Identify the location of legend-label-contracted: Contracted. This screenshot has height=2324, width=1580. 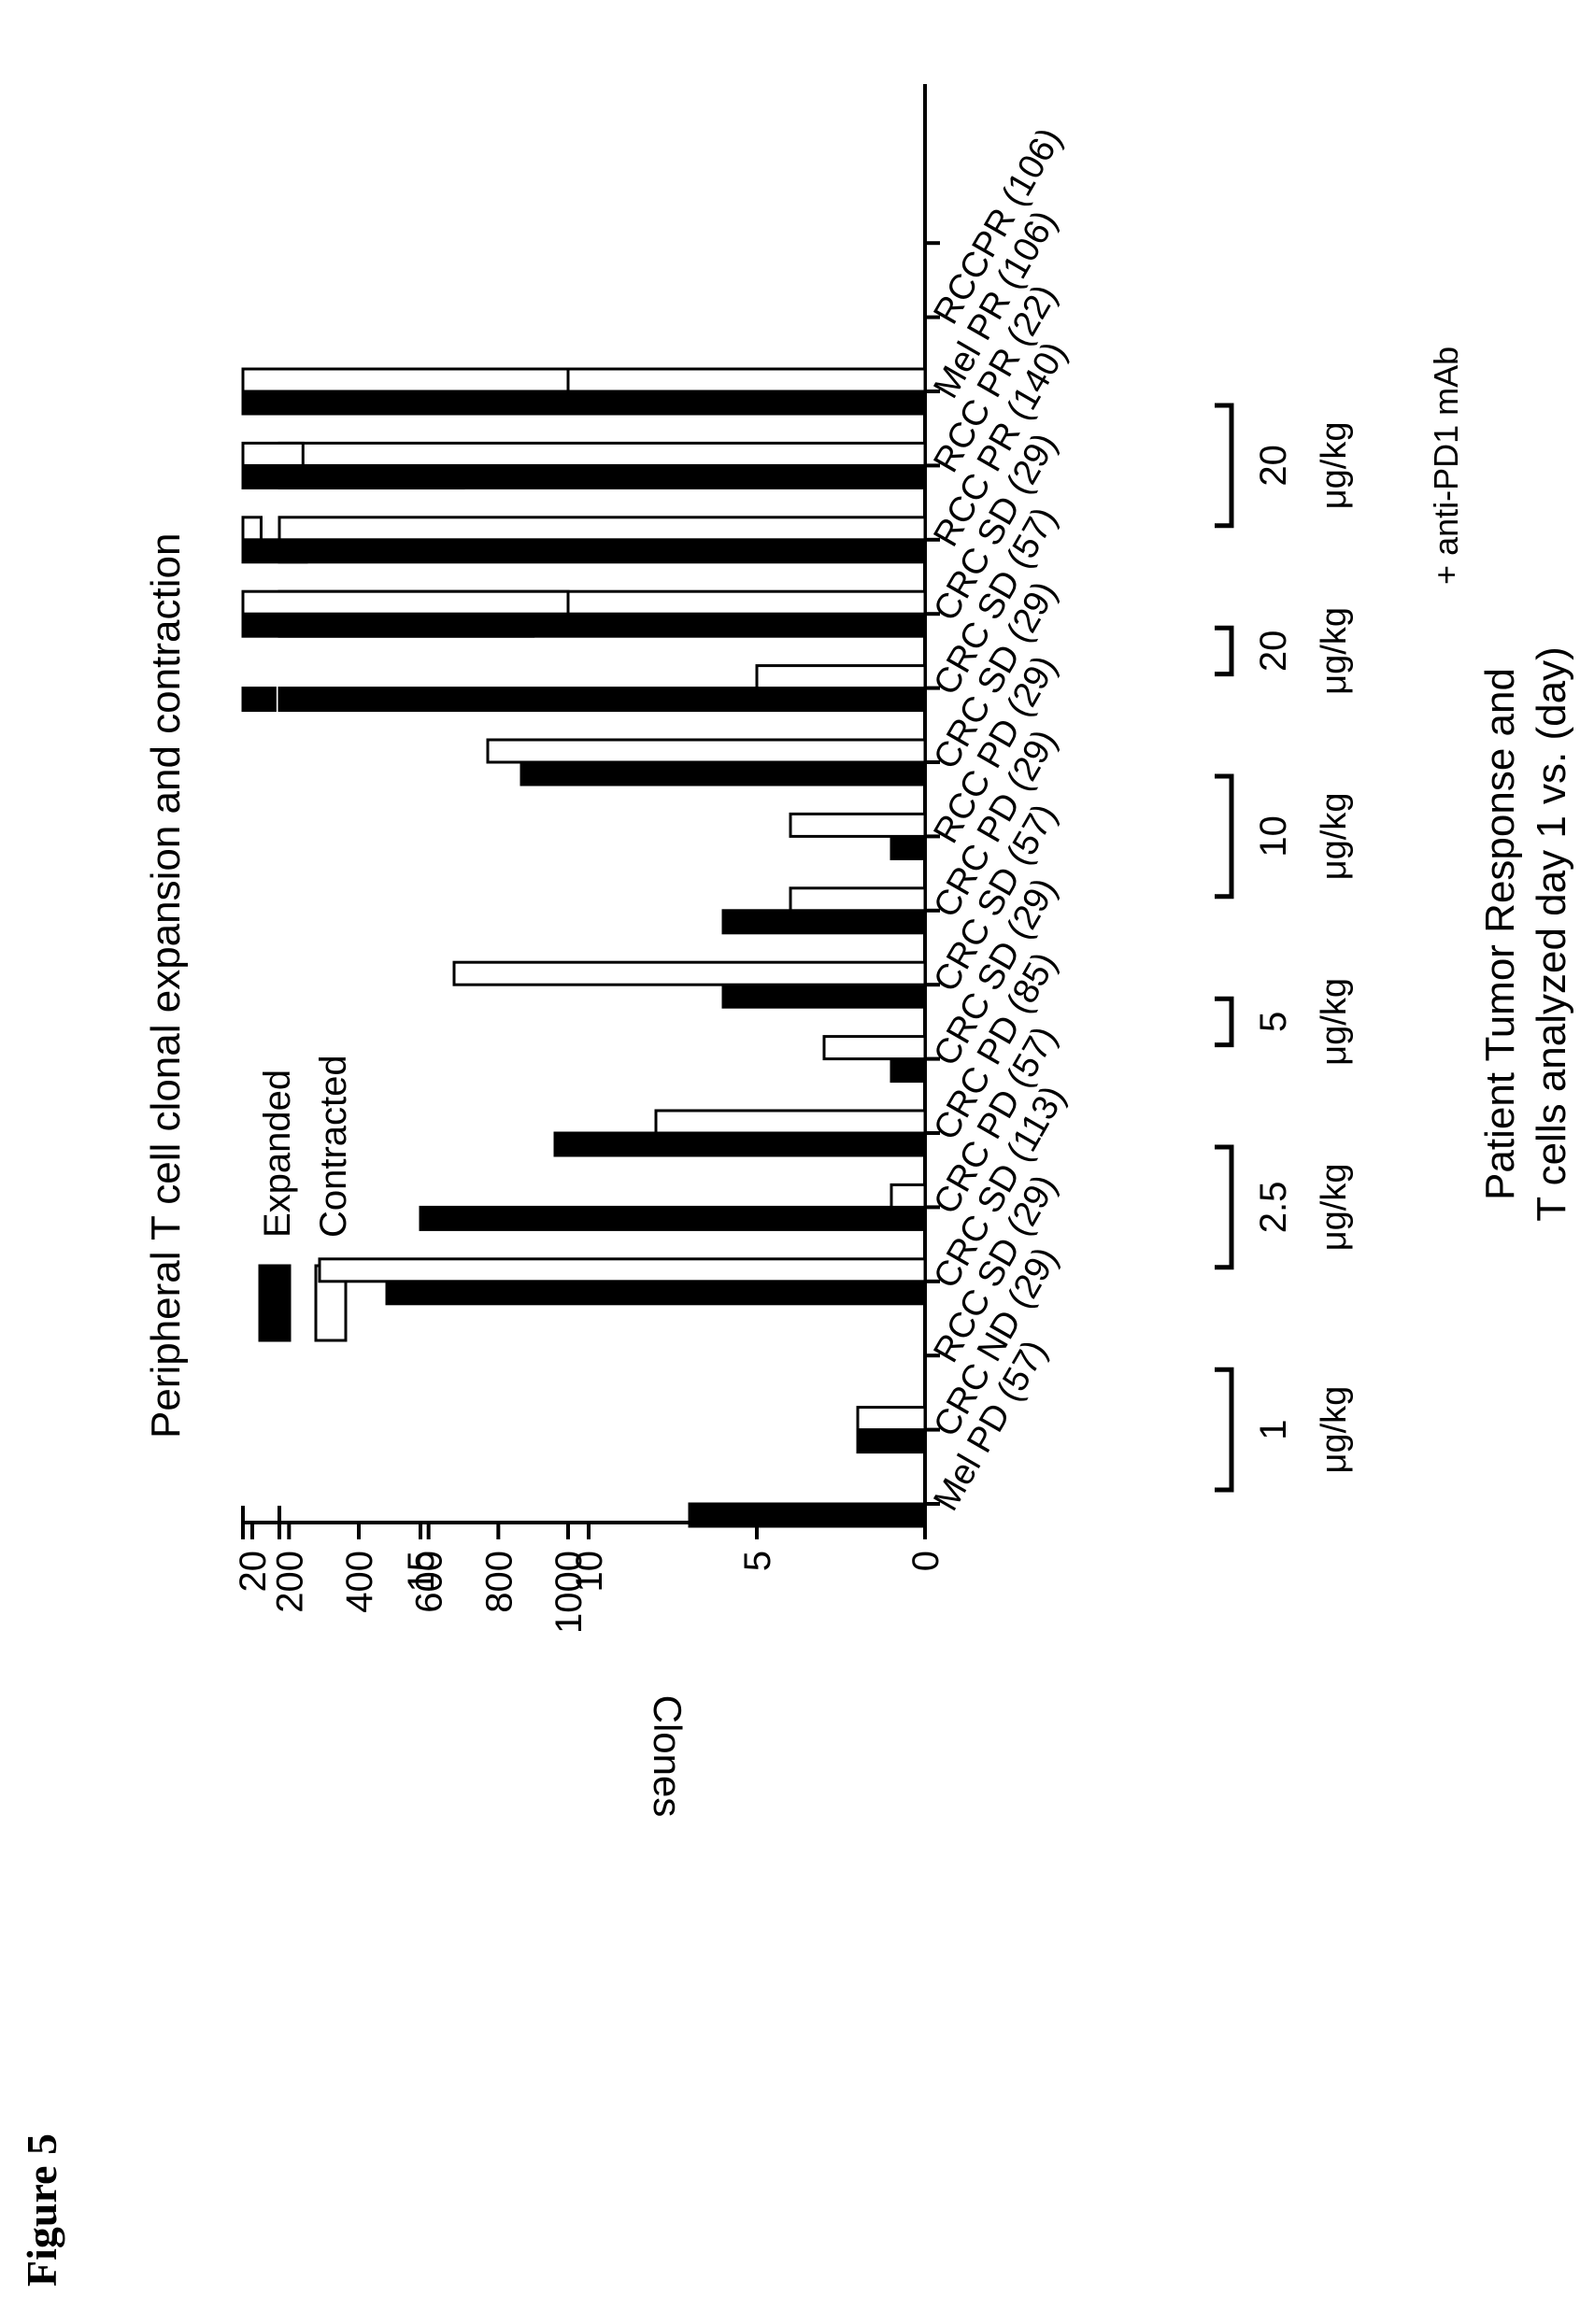
(333, 1146).